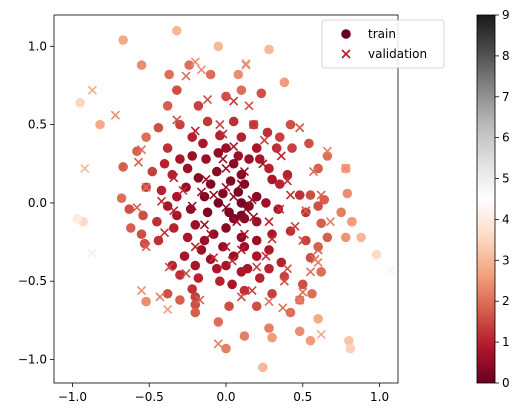 The width and height of the screenshot is (522, 418). Describe the element at coordinates (149, 397) in the screenshot. I see `x-tick-label: −0.5` at that location.